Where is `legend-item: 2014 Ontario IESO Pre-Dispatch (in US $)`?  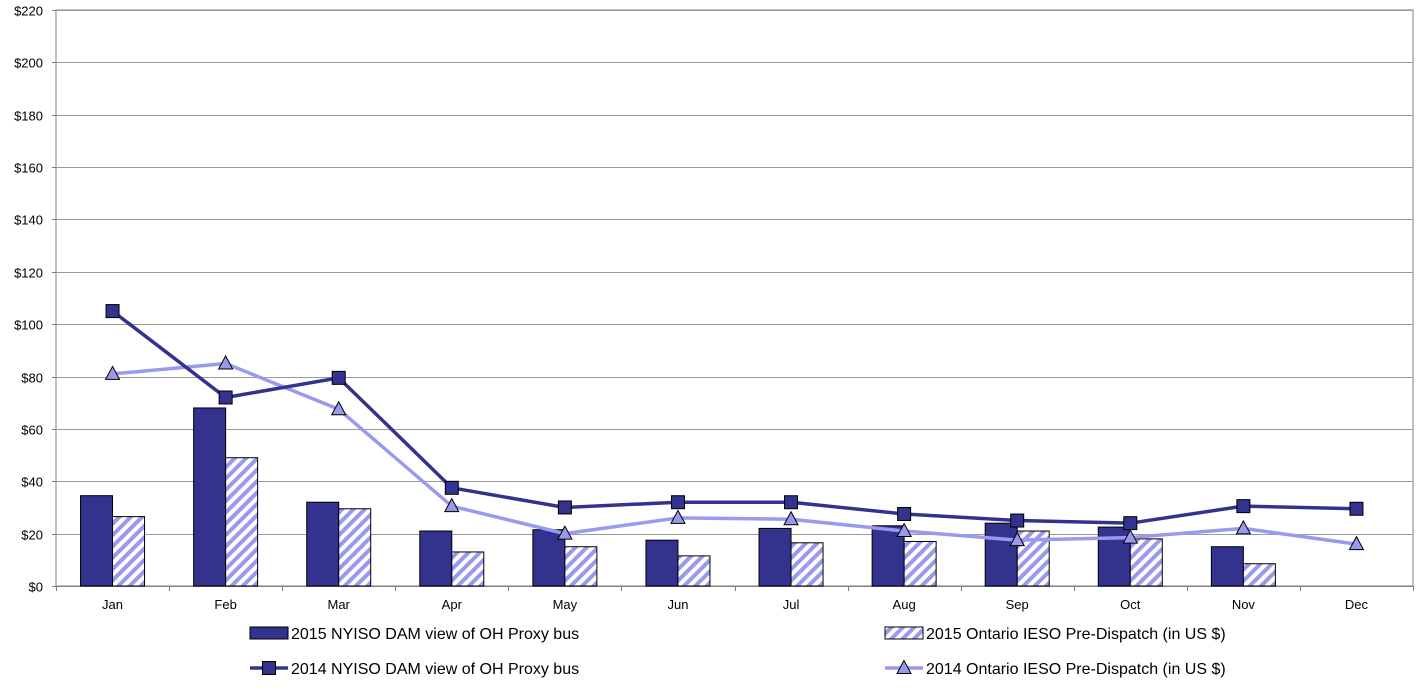
legend-item: 2014 Ontario IESO Pre-Dispatch (in US $) is located at coordinates (1055, 668).